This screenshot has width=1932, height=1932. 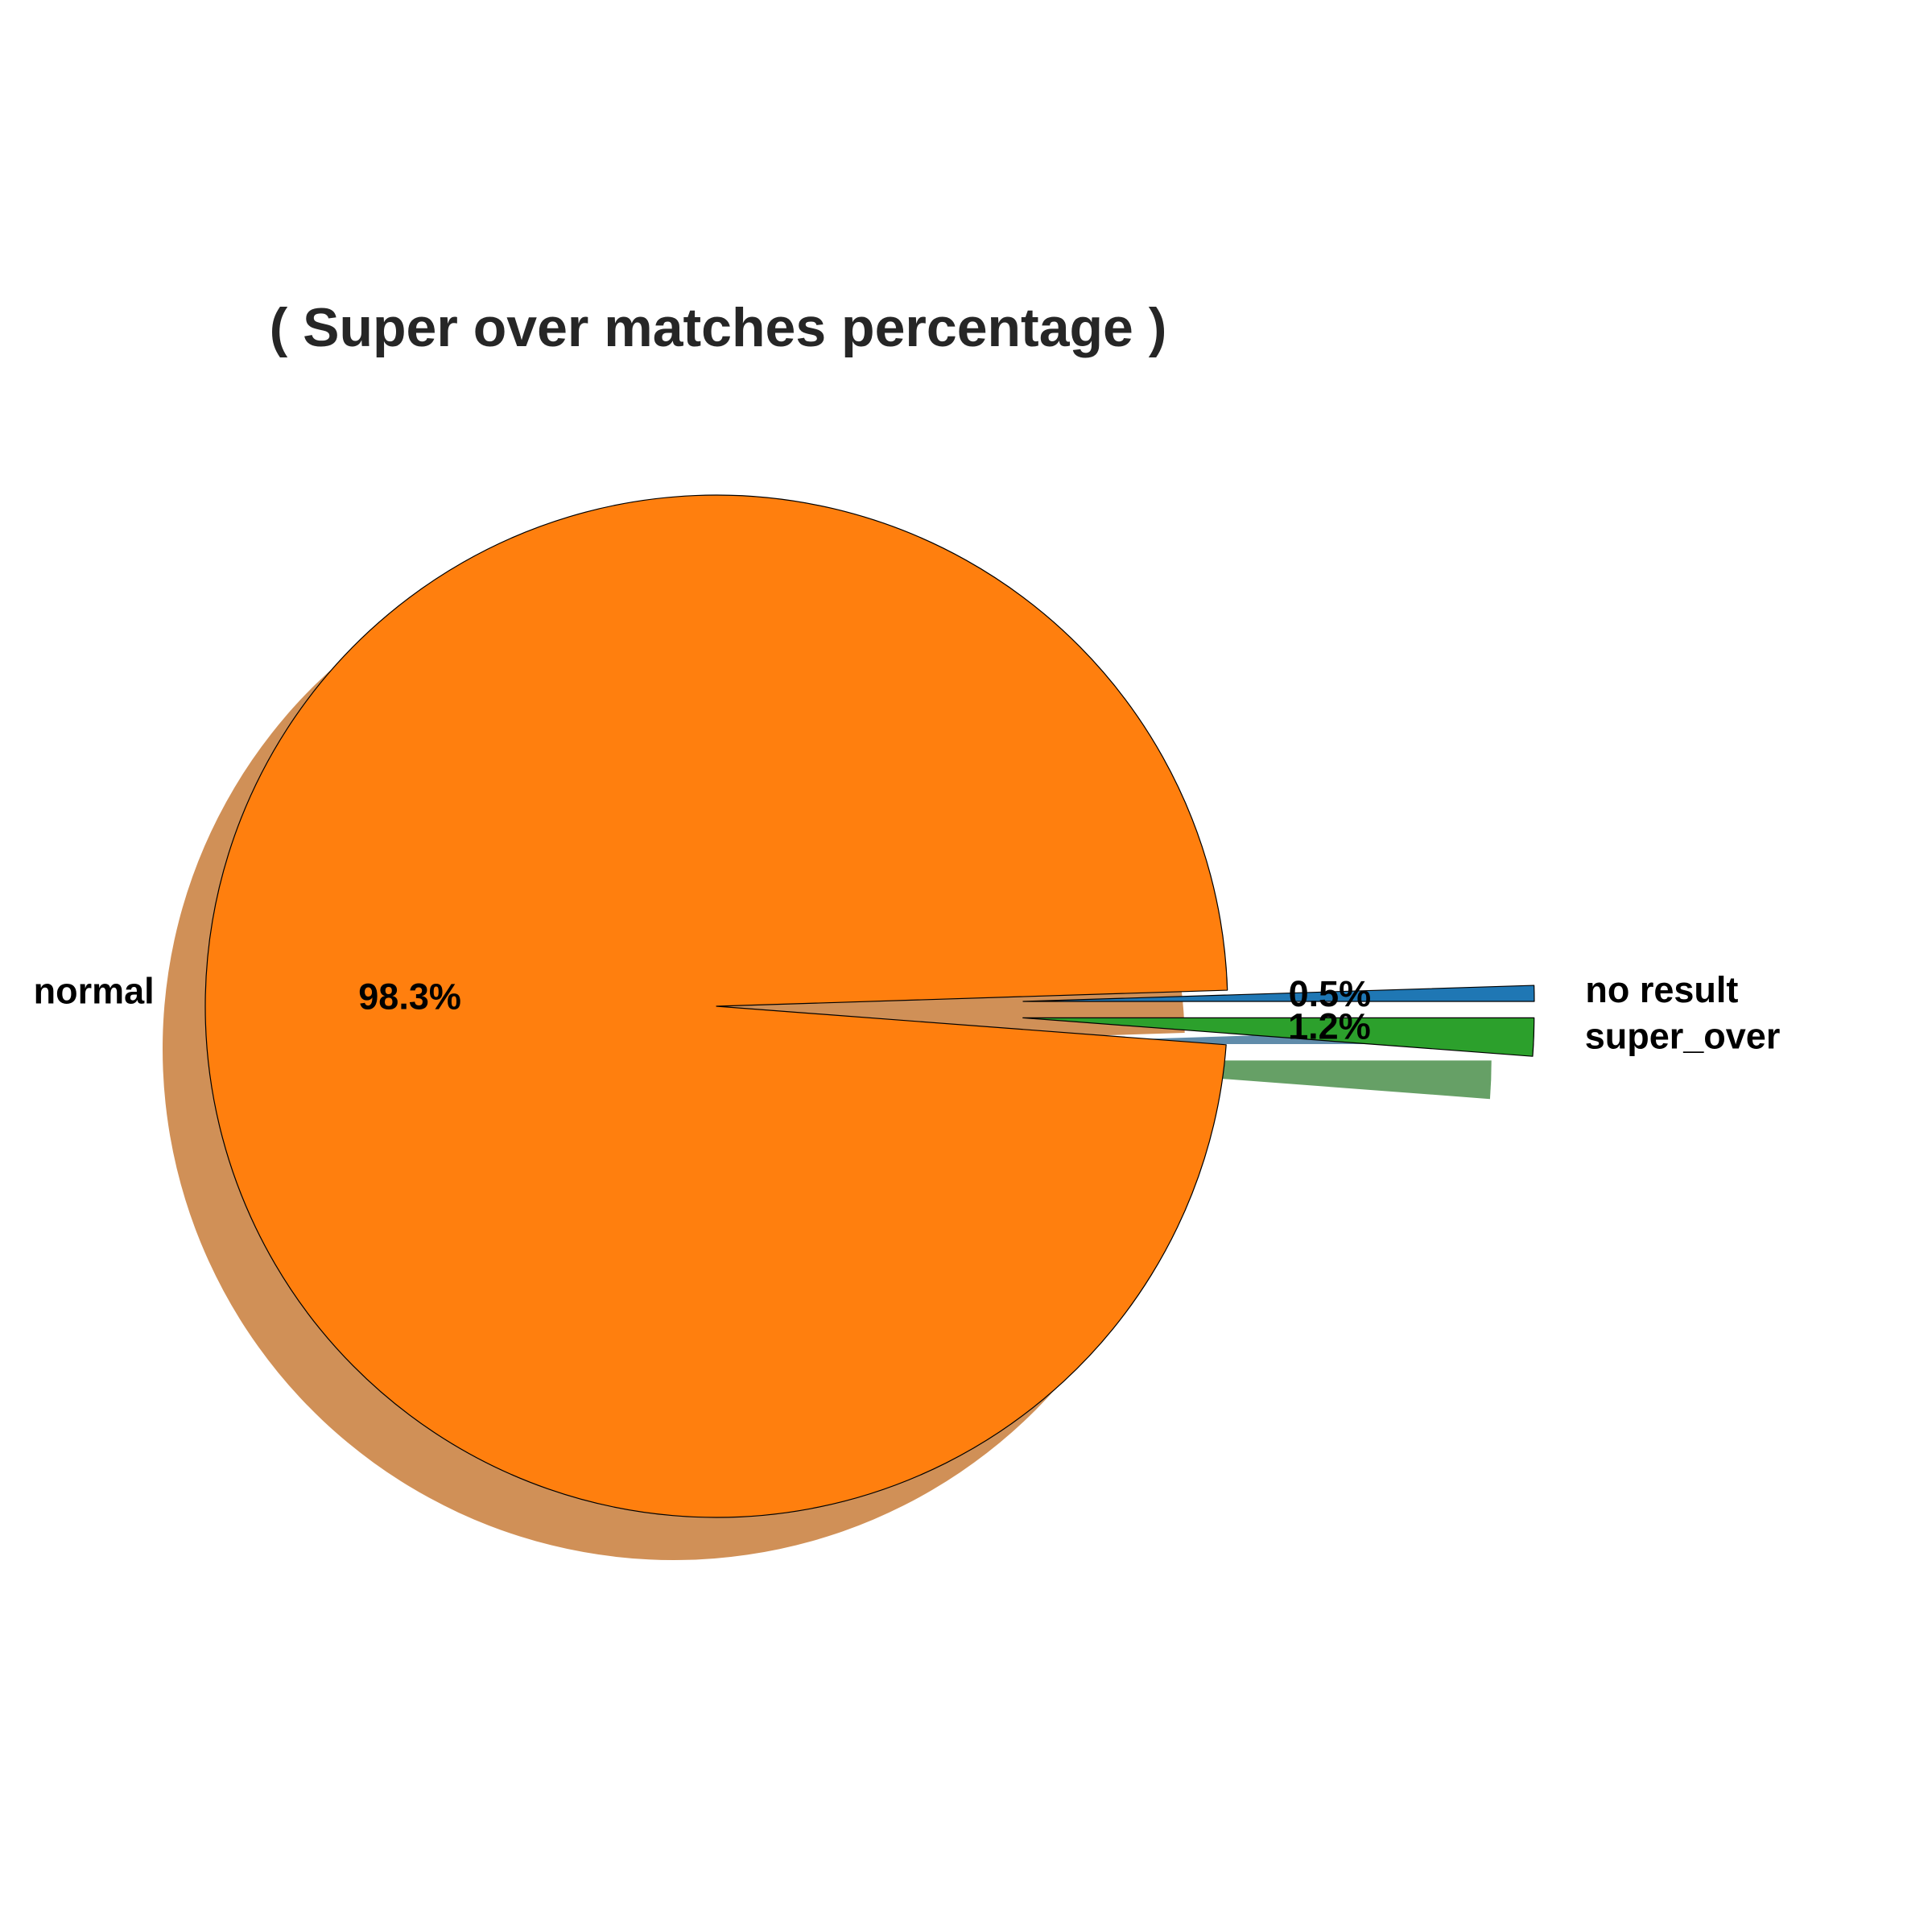 I want to click on slice-label-normal: normal, so click(x=94, y=991).